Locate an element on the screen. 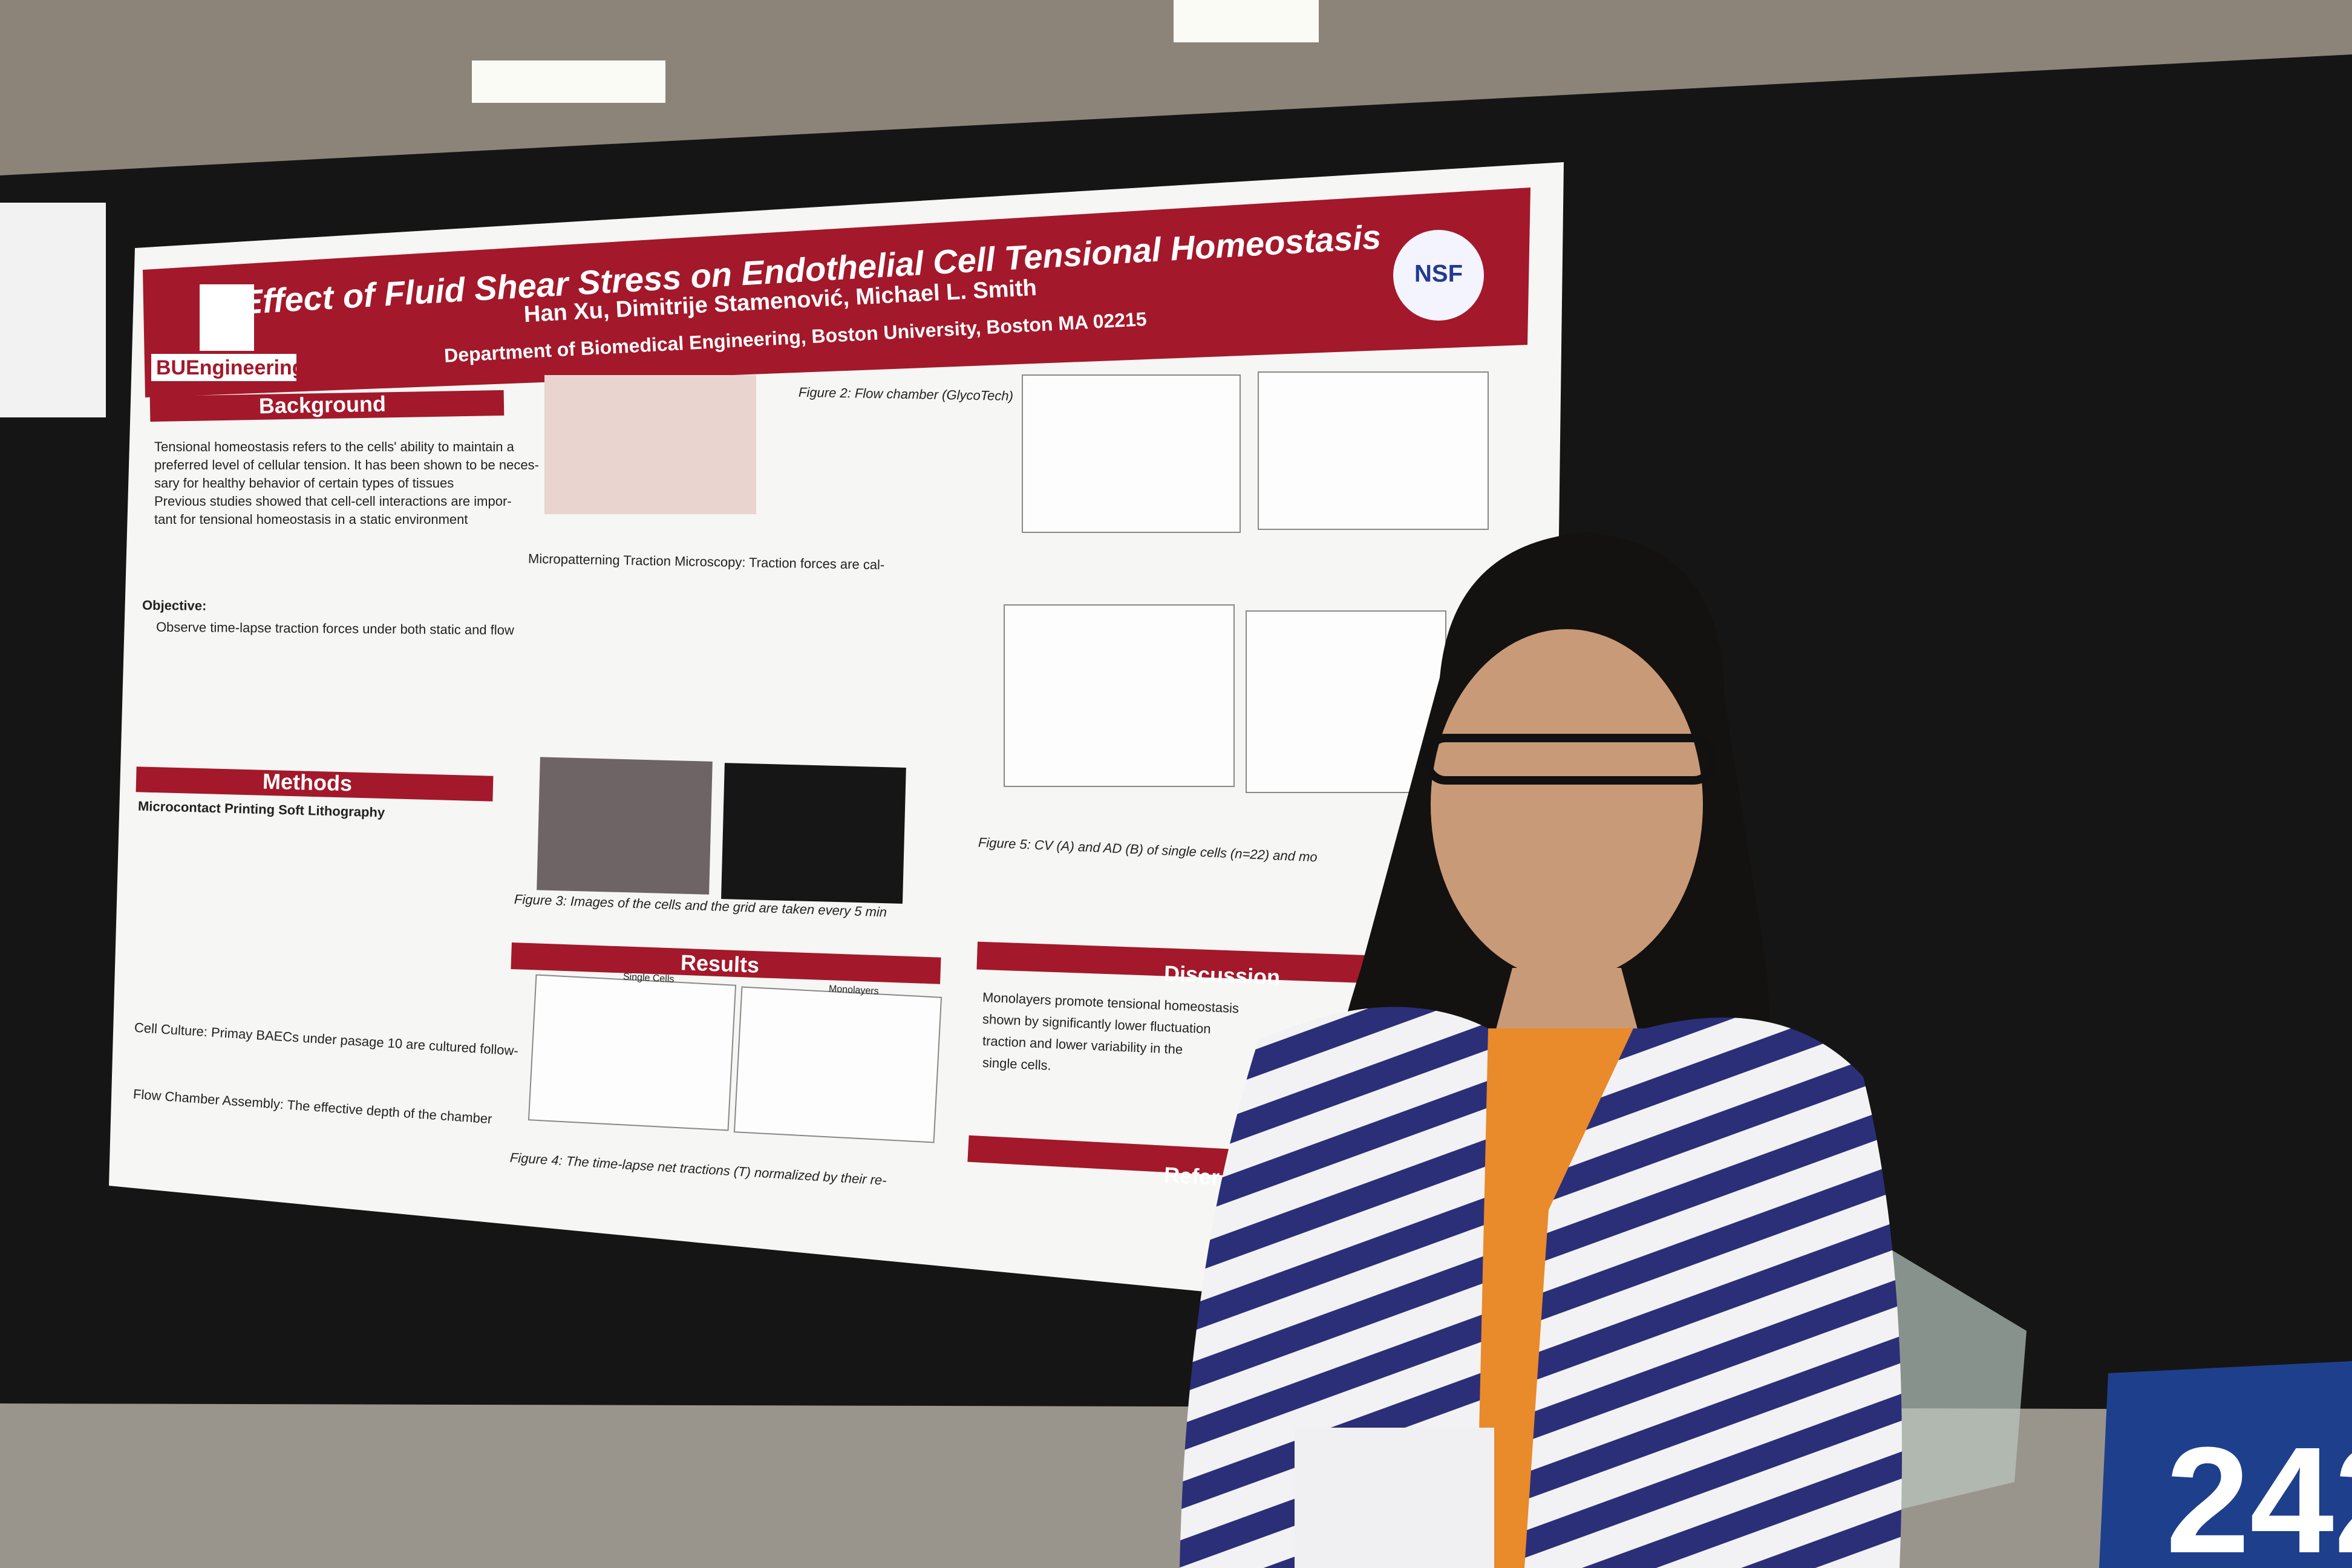  sign is located at coordinates (2225, 1464).